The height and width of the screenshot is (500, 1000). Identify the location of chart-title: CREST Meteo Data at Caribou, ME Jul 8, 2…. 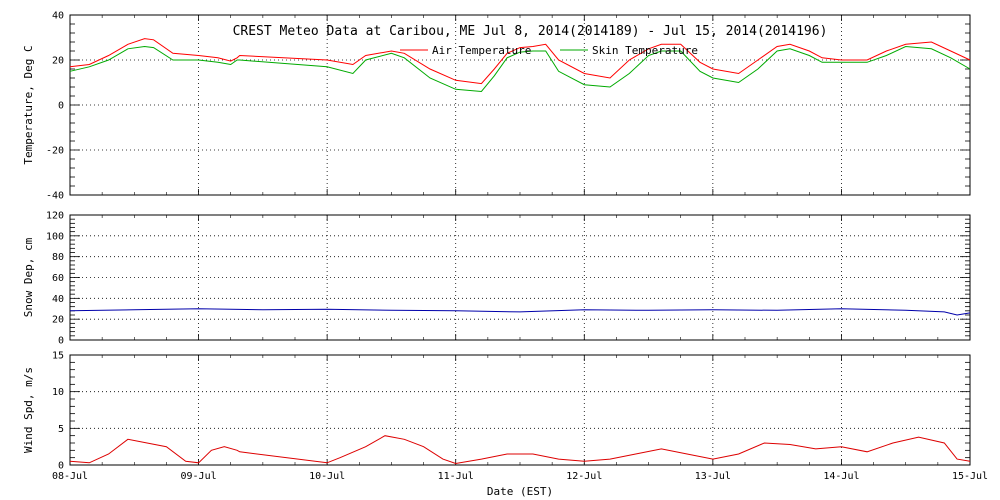
(530, 31).